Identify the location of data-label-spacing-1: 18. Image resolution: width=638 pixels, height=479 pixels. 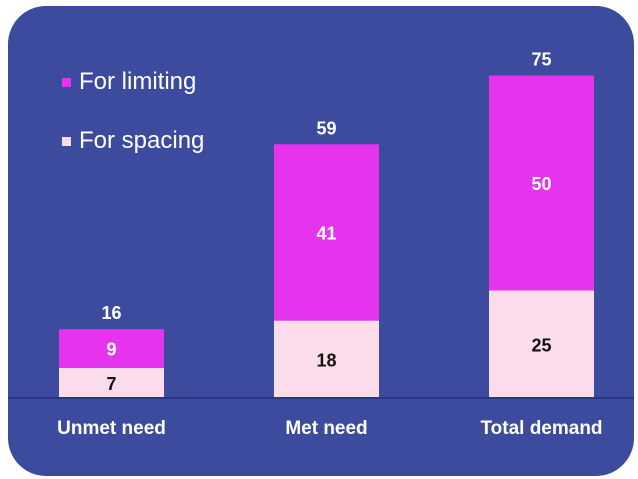
(326, 360).